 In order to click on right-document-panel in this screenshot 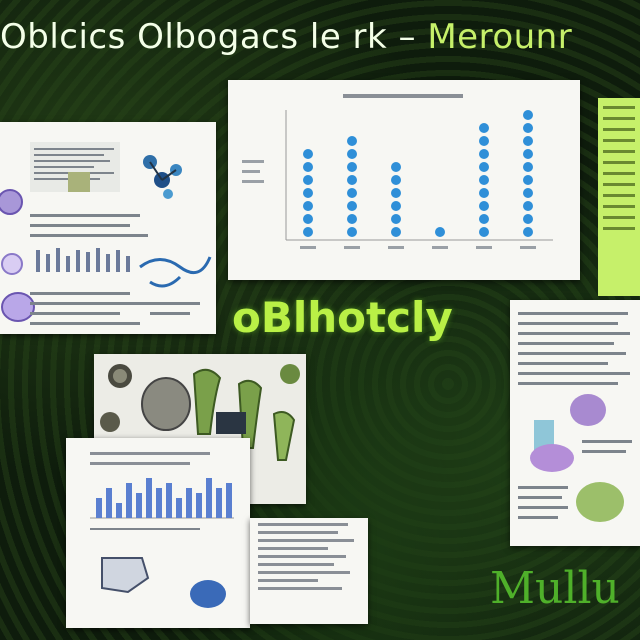, I will do `click(575, 423)`.